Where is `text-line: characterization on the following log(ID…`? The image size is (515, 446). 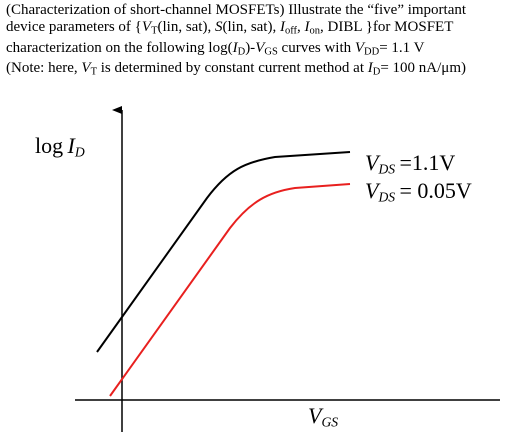
text-line: characterization on the following log(ID… is located at coordinates (236, 50).